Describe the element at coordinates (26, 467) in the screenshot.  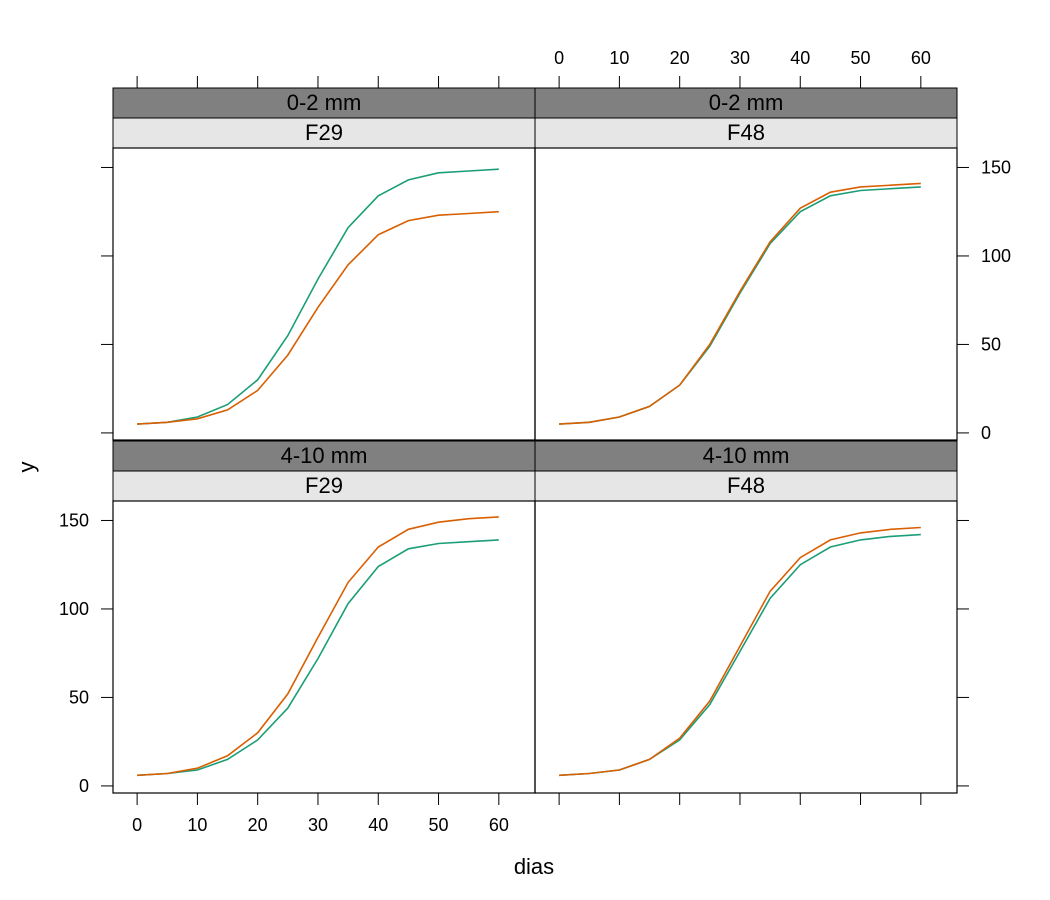
I see `y-axis-title: y` at that location.